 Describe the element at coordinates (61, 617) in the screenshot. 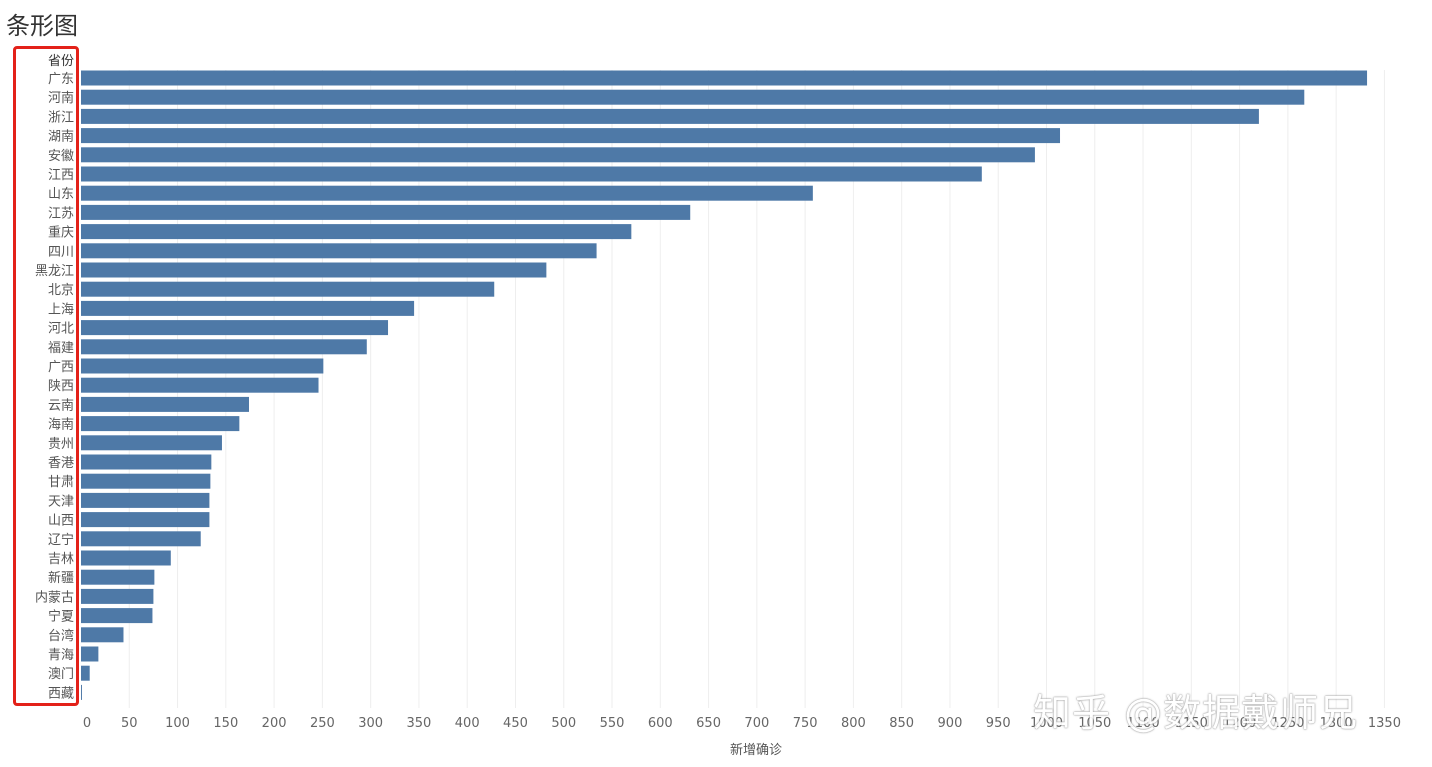

I see `category-label: 宁夏` at that location.